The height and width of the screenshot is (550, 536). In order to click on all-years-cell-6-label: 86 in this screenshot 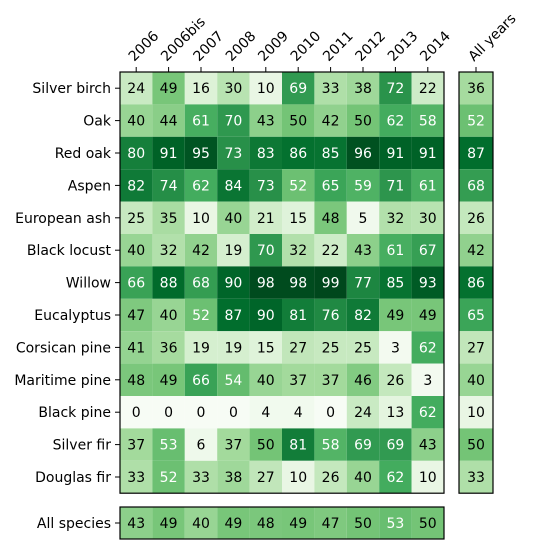, I will do `click(476, 284)`.